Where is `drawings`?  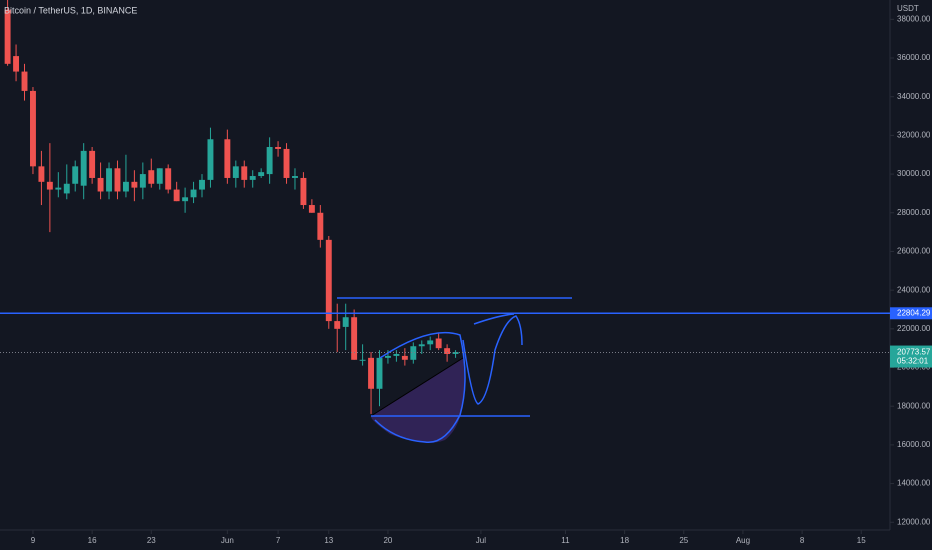
drawings is located at coordinates (454, 370).